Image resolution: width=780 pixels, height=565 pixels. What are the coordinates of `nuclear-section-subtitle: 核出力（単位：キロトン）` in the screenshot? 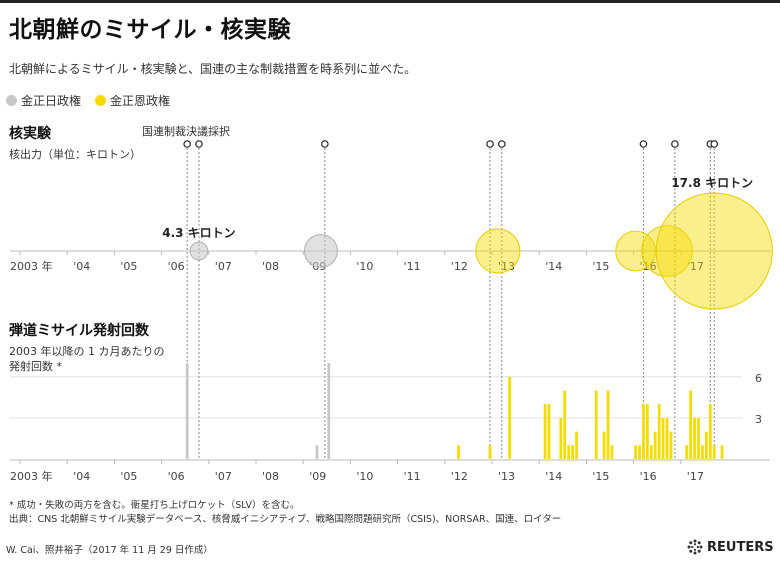 It's located at (75, 154).